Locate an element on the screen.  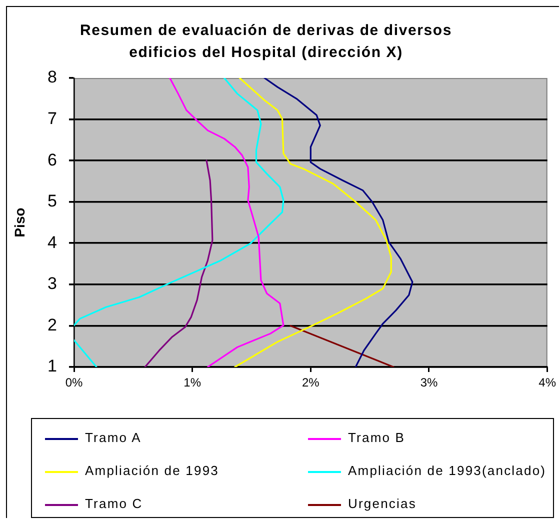
legend-label: Ampliación de 1993 is located at coordinates (152, 470).